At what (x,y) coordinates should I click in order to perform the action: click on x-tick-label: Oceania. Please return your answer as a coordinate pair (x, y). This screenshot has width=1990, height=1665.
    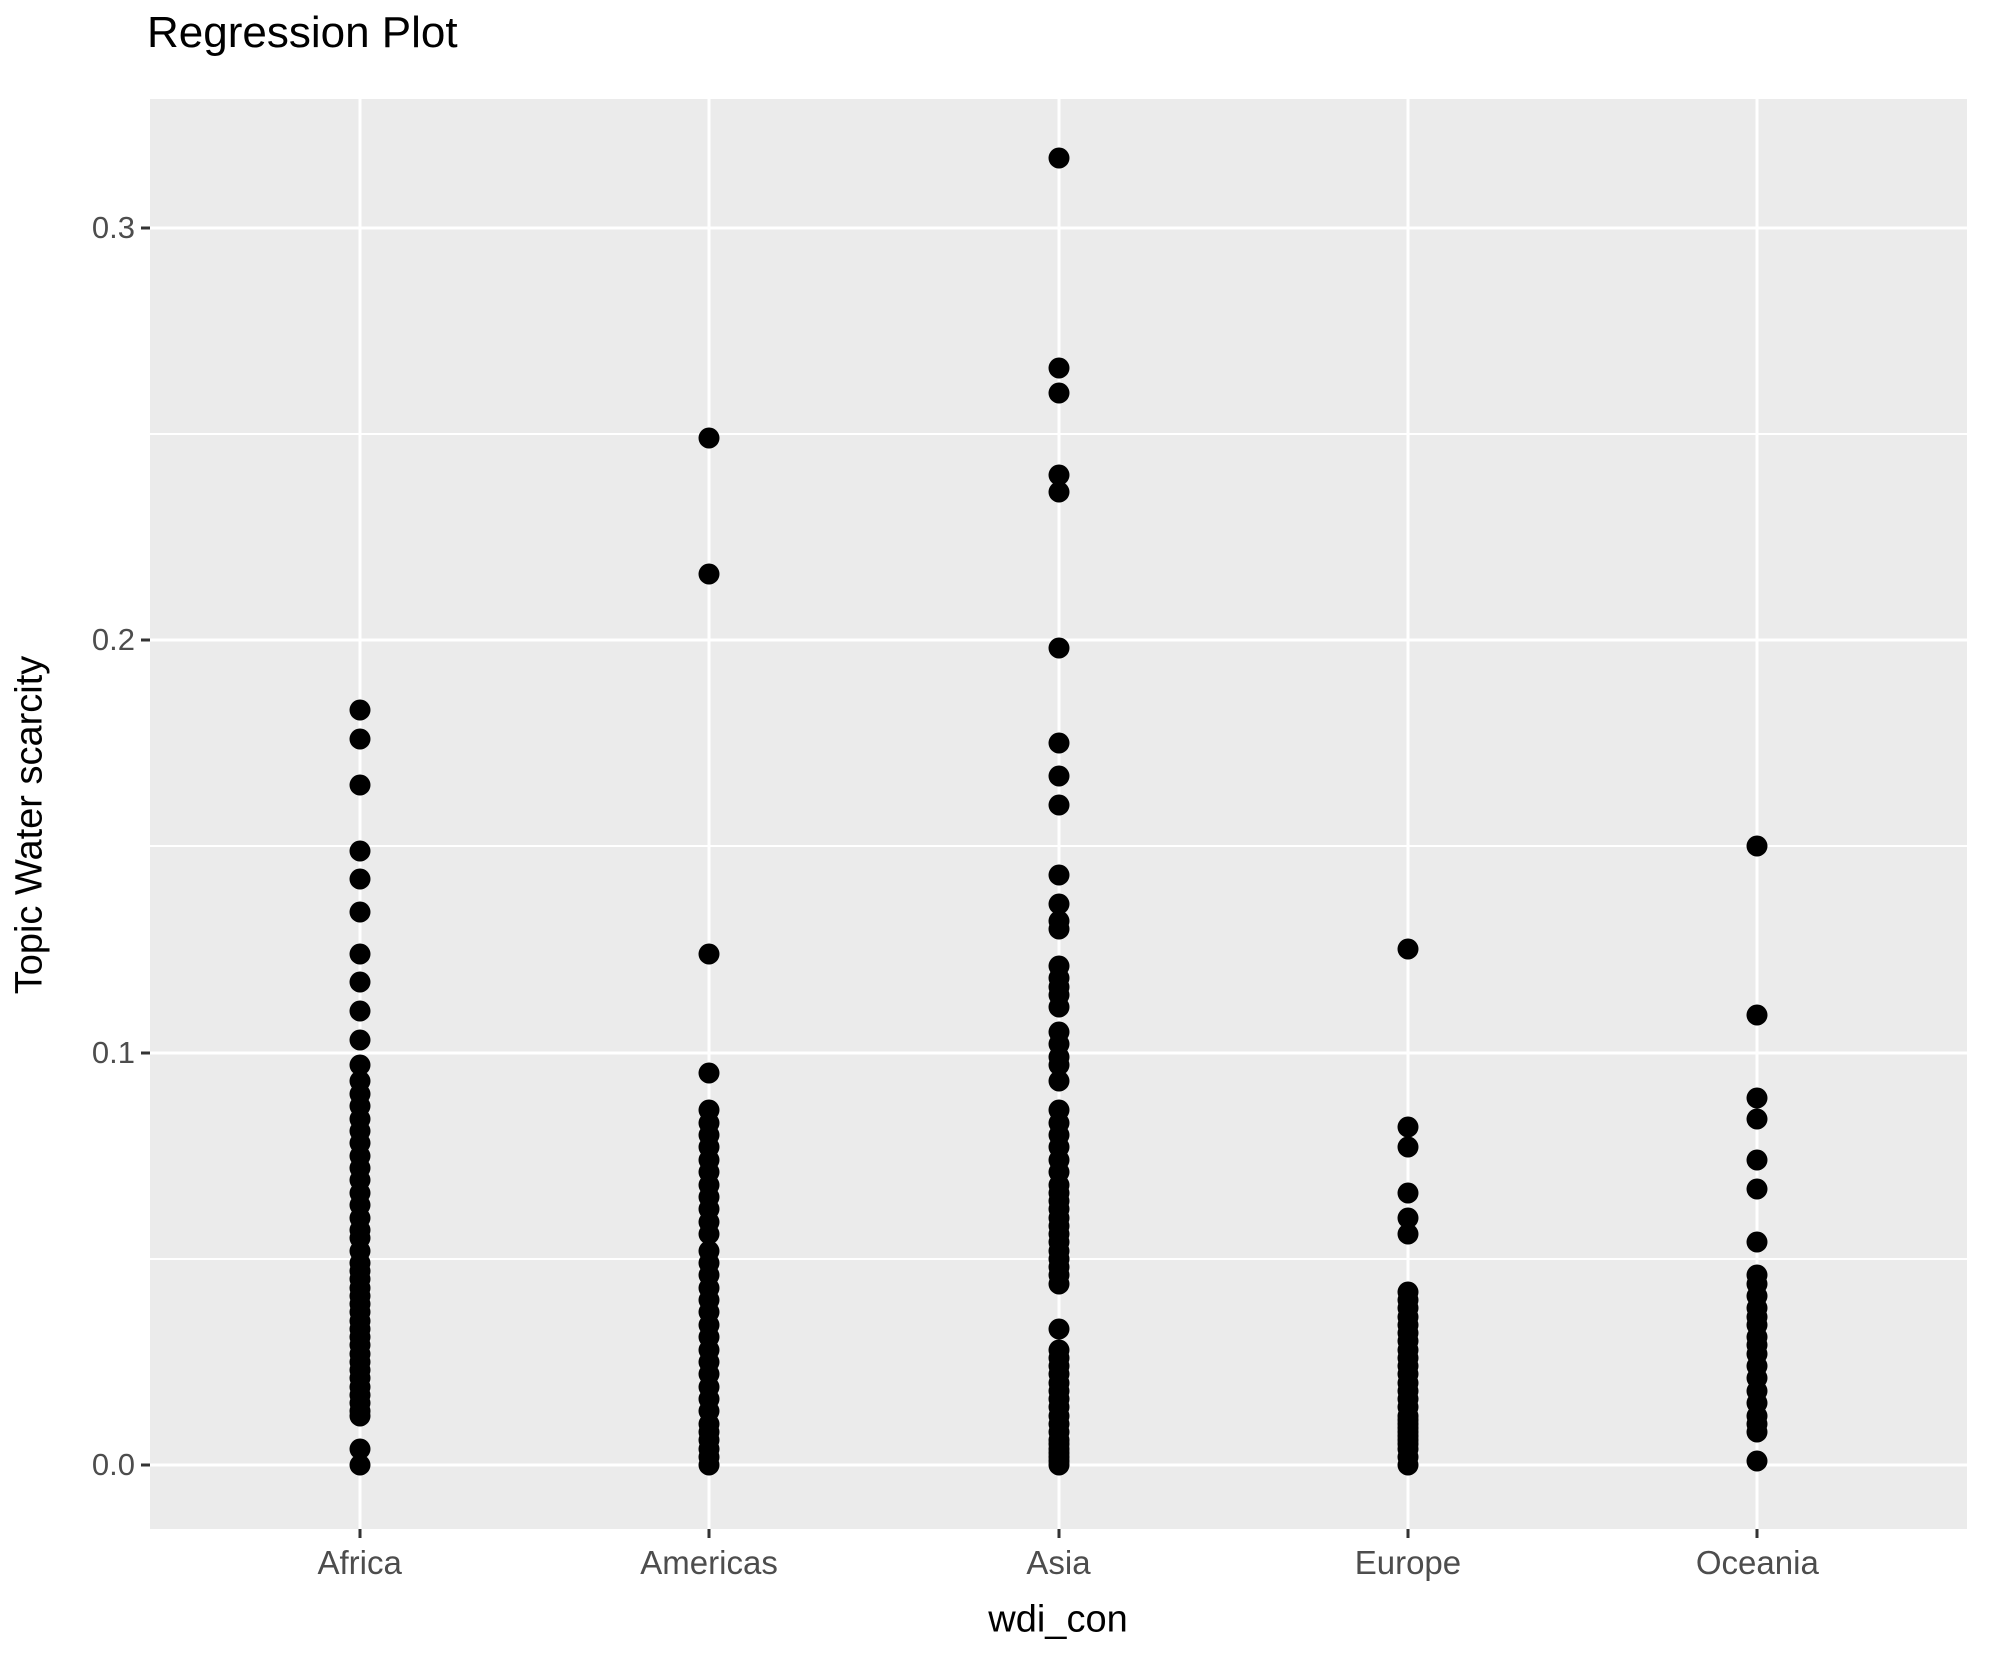
    Looking at the image, I should click on (1757, 1562).